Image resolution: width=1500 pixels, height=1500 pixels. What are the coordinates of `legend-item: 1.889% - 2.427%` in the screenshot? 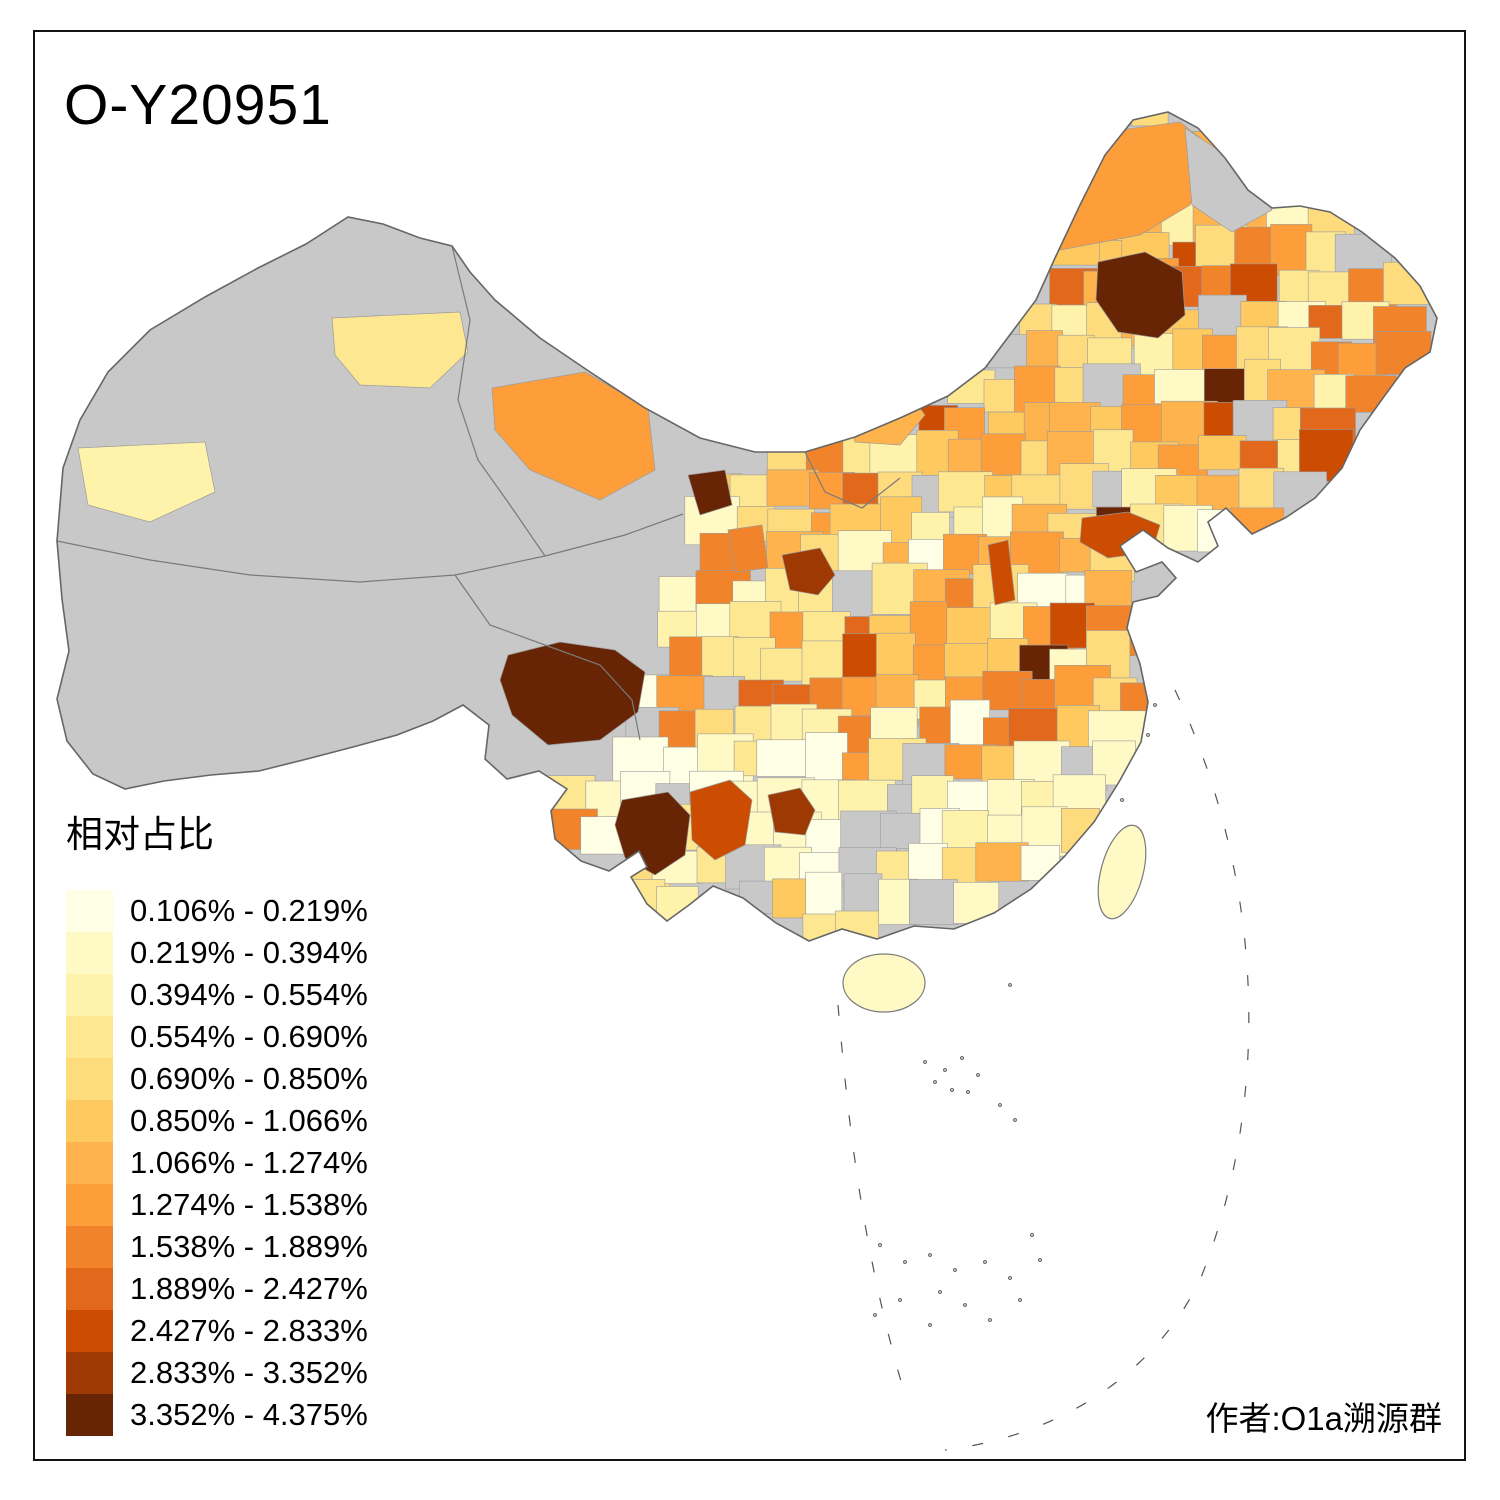 It's located at (217, 1289).